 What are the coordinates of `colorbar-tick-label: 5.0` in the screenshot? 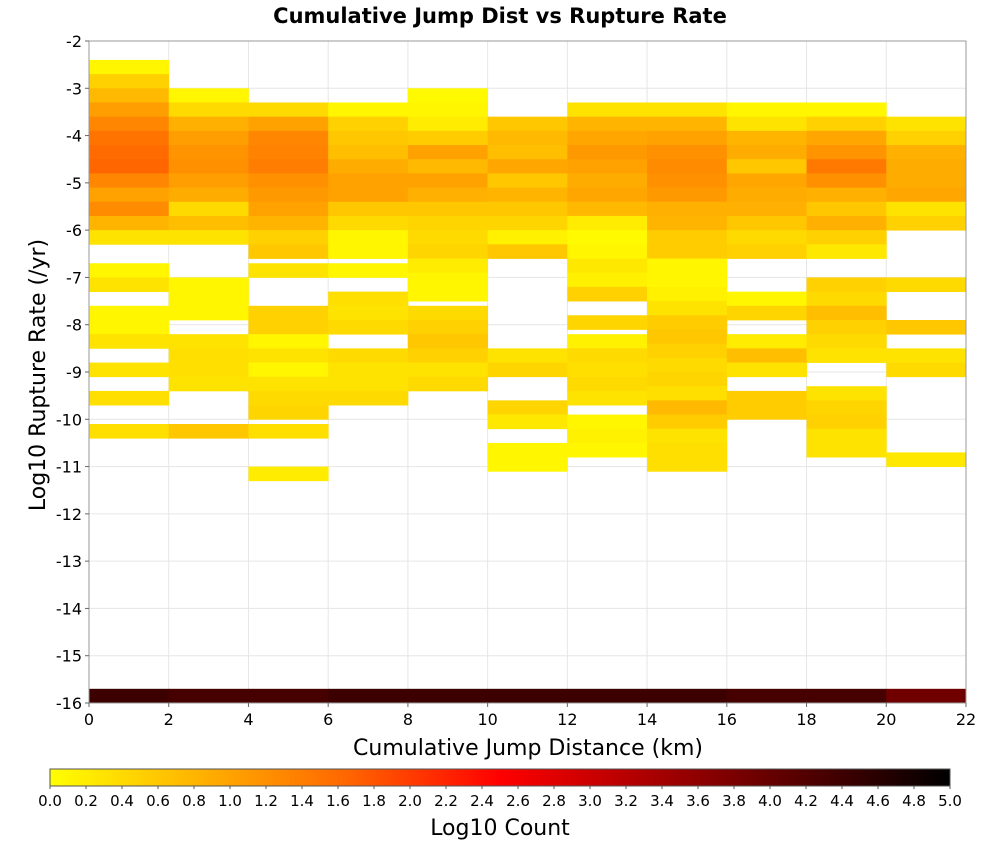 It's located at (950, 801).